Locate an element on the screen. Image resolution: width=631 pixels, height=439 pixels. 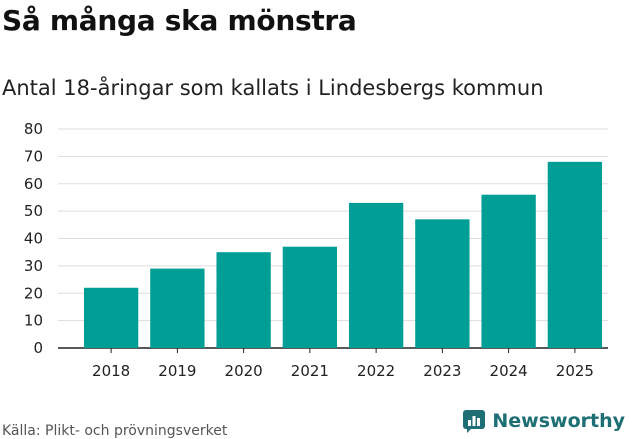
y-tick-label: 30 is located at coordinates (33, 266).